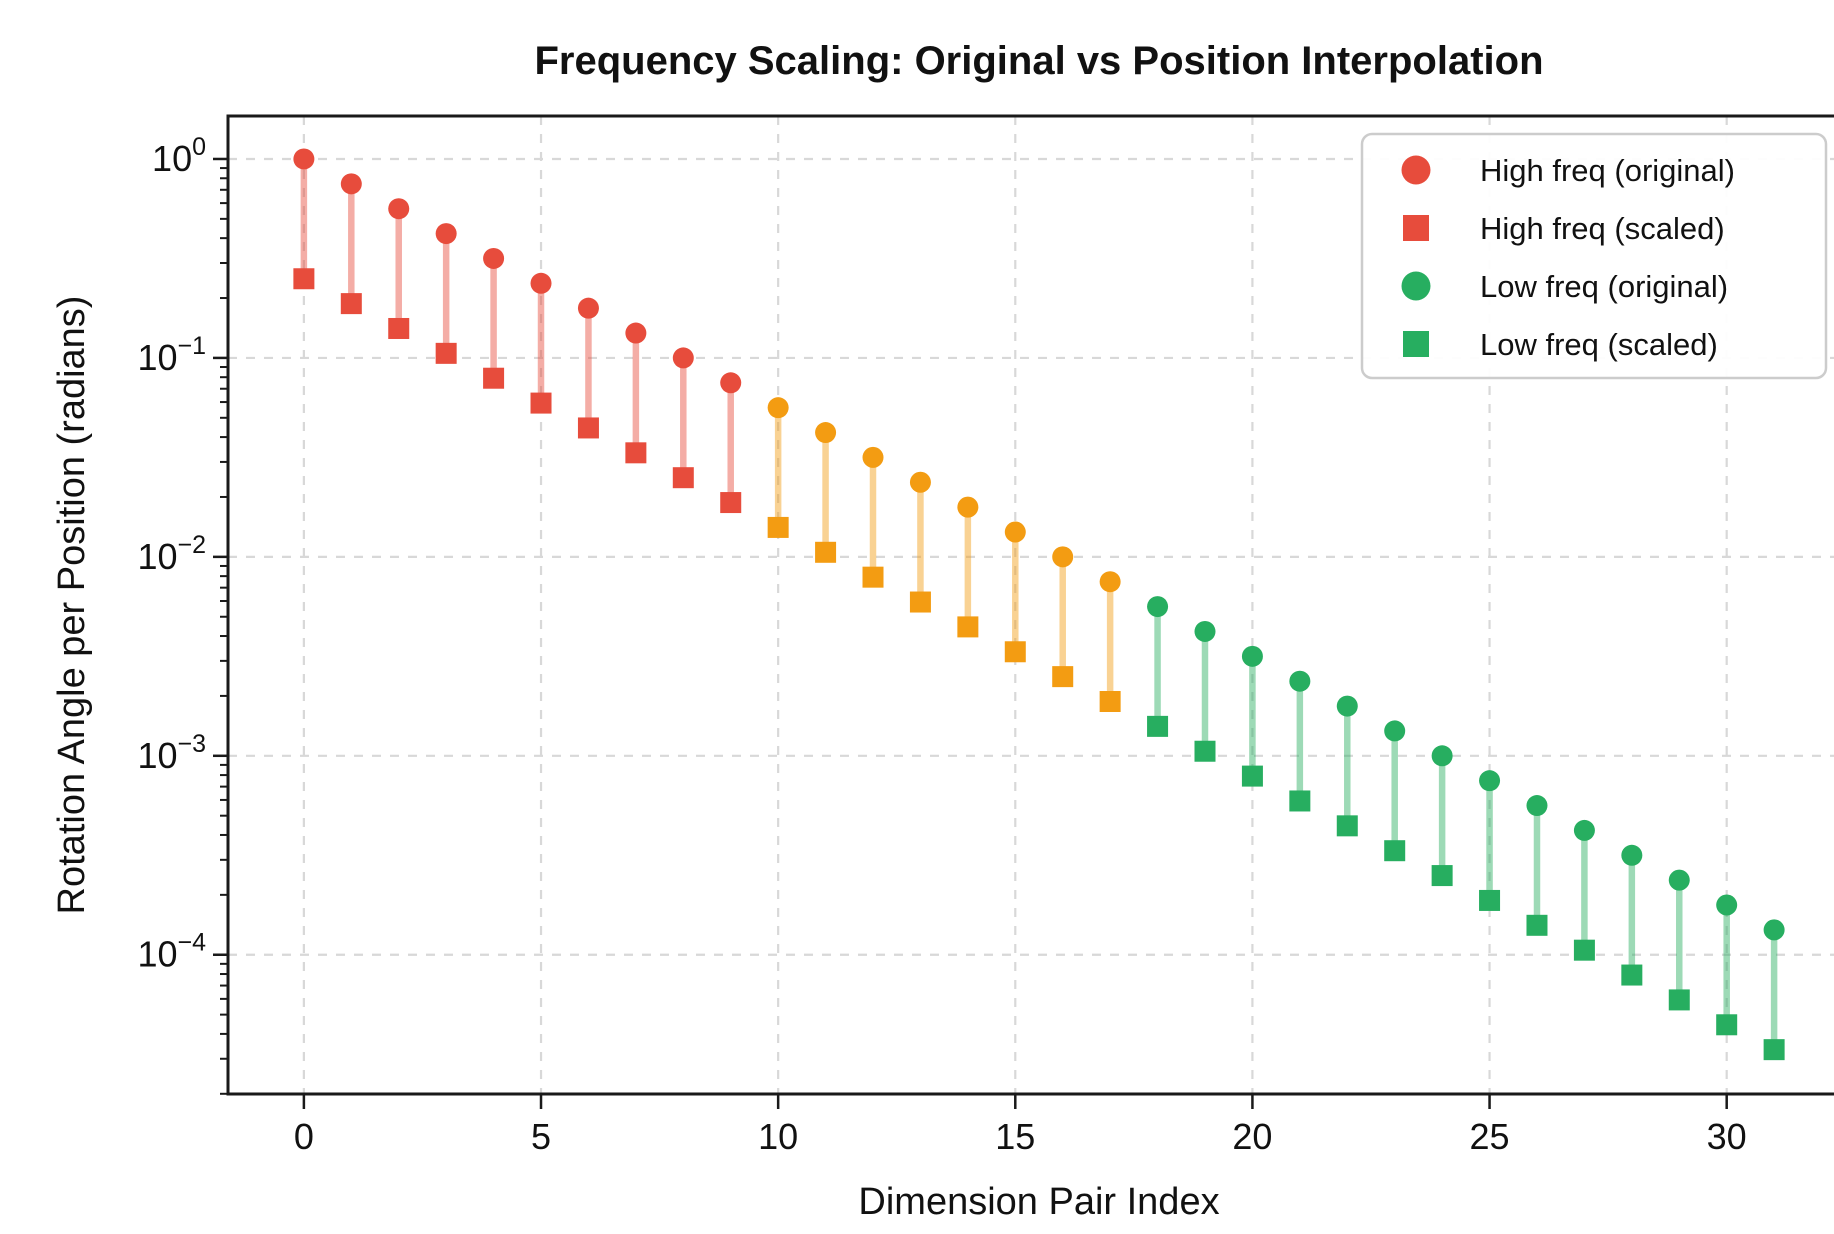 The width and height of the screenshot is (1834, 1234). Describe the element at coordinates (1599, 344) in the screenshot. I see `legend-item-label: Low freq (scaled)` at that location.